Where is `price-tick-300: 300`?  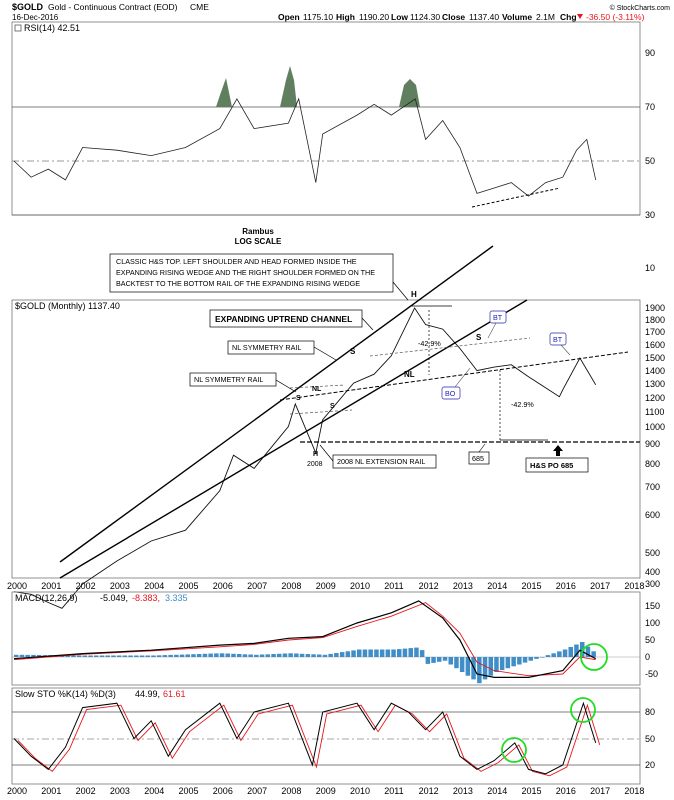 price-tick-300: 300 is located at coordinates (652, 584).